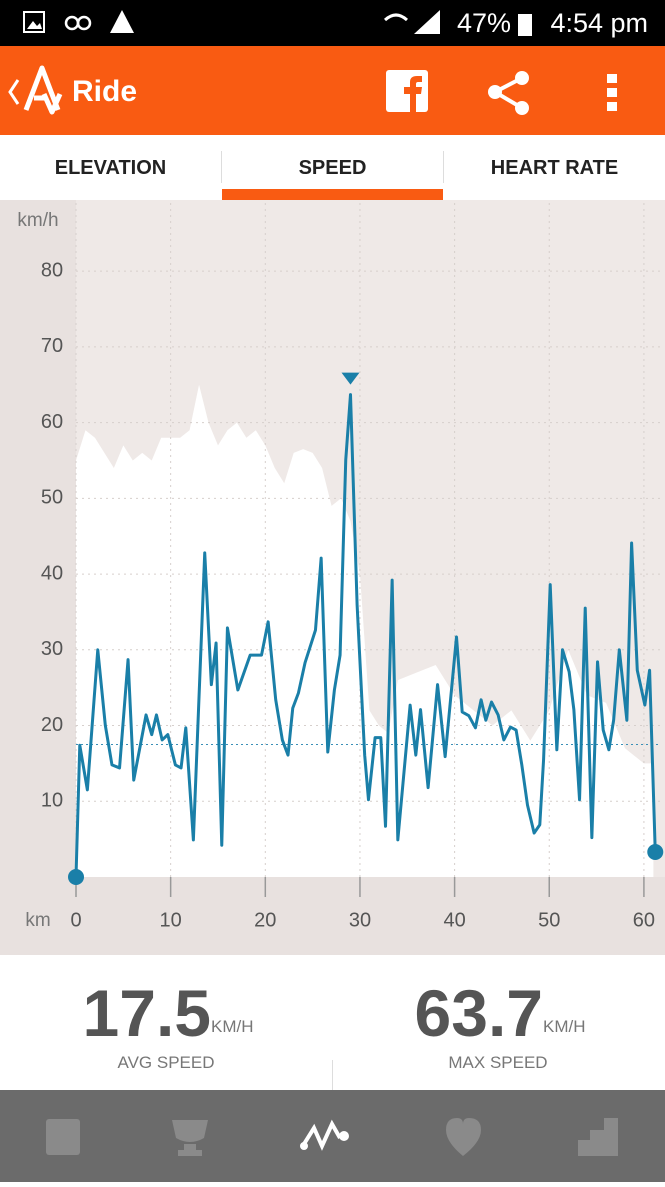 This screenshot has width=665, height=1187. Describe the element at coordinates (454, 920) in the screenshot. I see `x-tick-label: 40` at that location.